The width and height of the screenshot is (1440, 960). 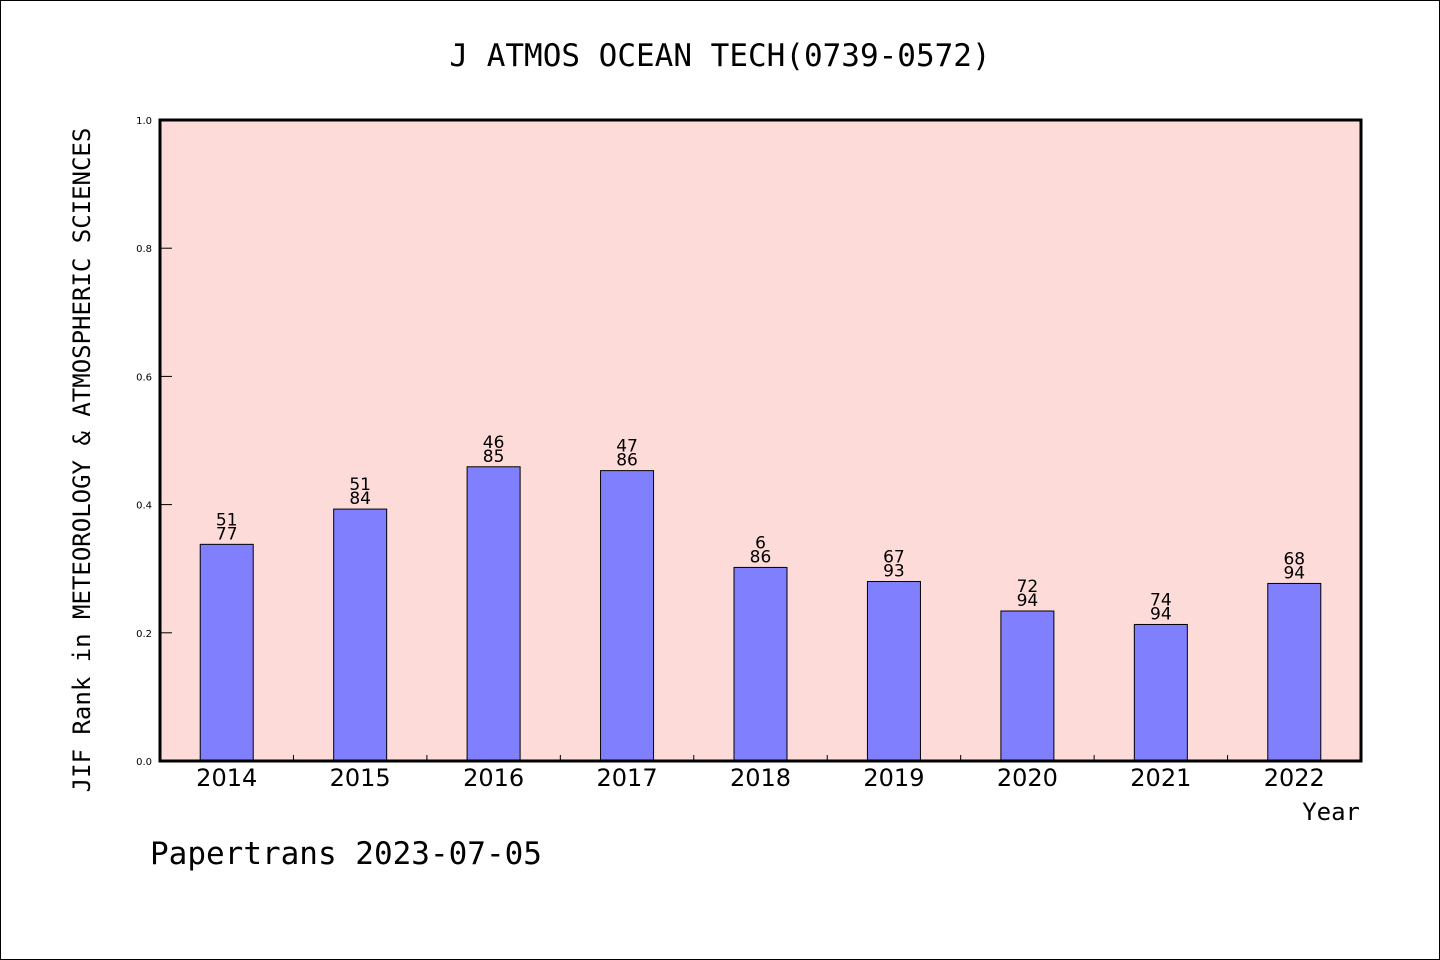 I want to click on chart-title: J ATMOS OCEAN TECH(0739-0572), so click(x=719, y=56).